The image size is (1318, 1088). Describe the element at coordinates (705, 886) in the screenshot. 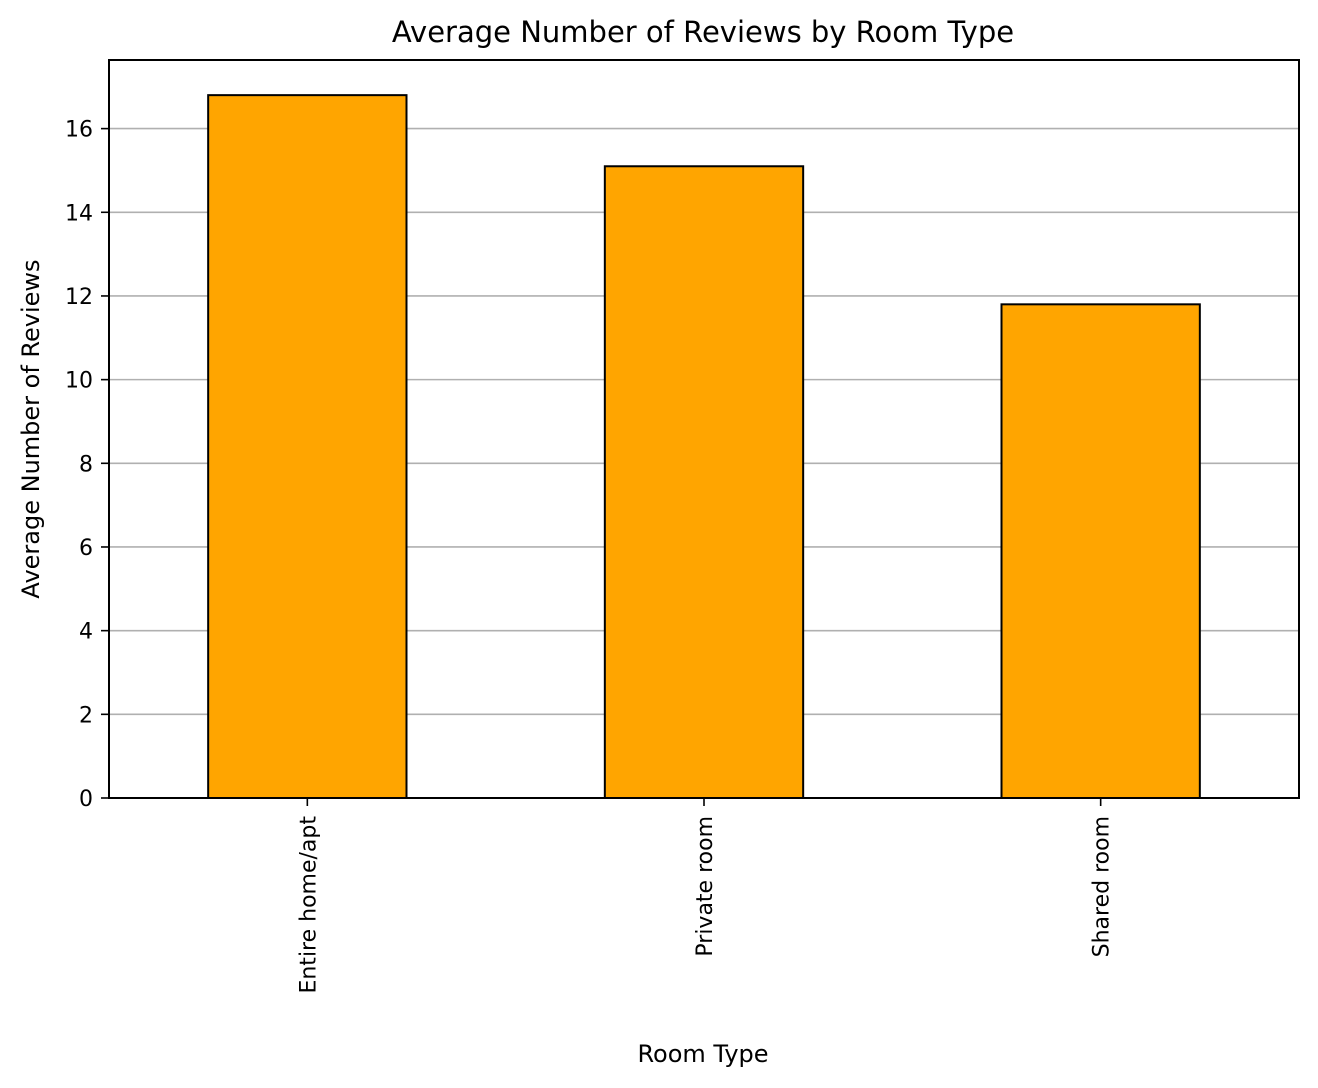

I see `x-tick-label: Private room` at that location.